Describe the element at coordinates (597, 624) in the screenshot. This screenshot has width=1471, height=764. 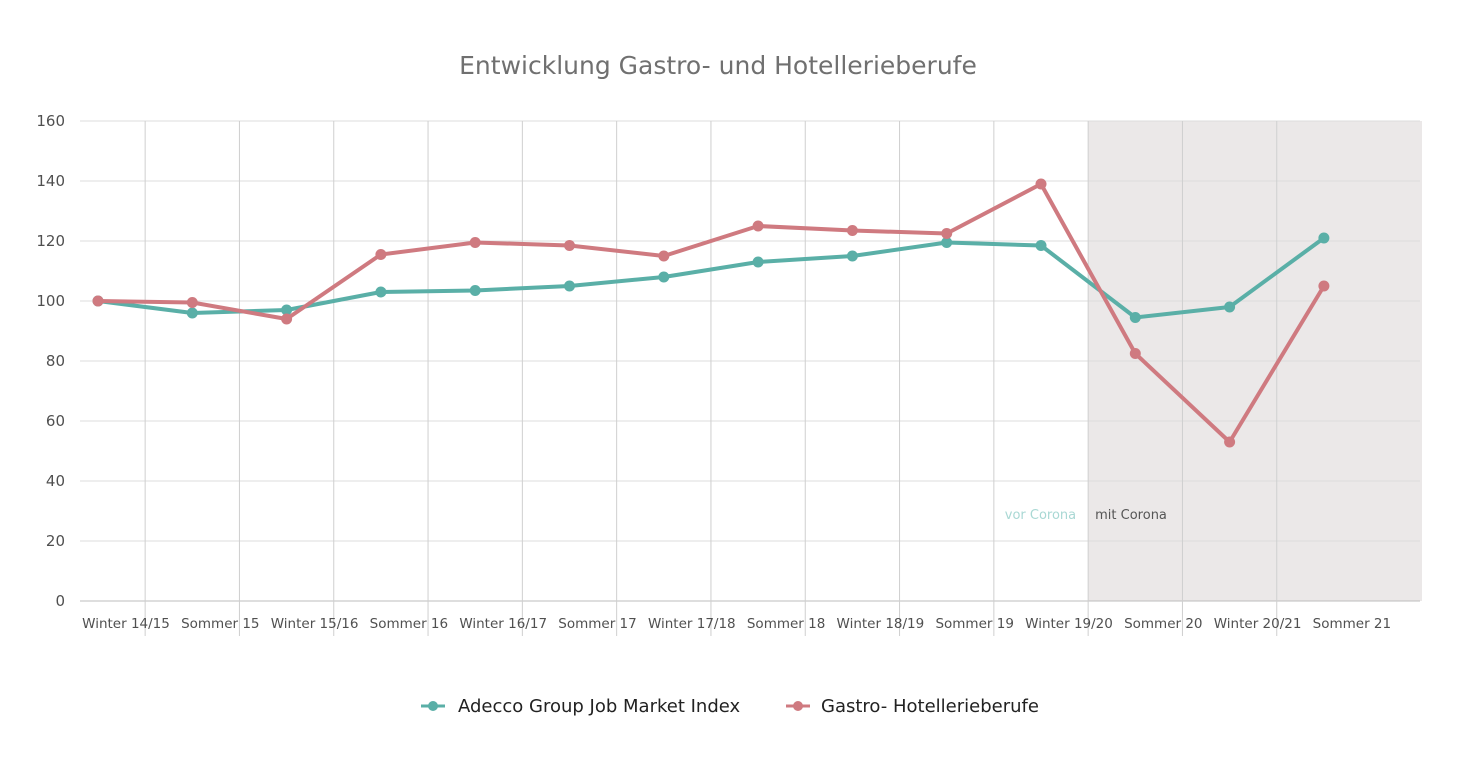
I see `x-tick-label: Sommer 17` at that location.